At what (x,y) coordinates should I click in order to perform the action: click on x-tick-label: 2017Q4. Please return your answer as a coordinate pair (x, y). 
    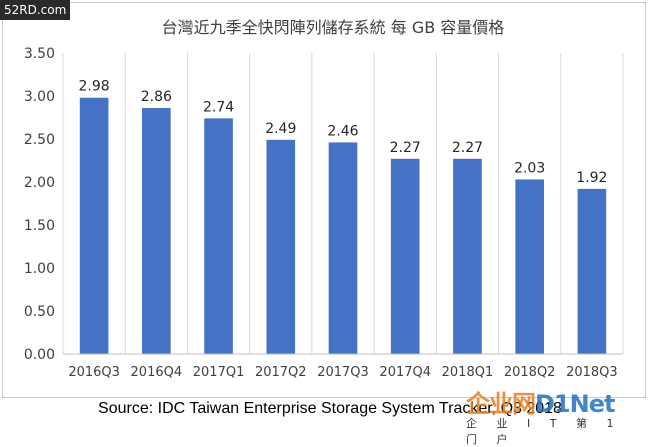
    Looking at the image, I should click on (405, 372).